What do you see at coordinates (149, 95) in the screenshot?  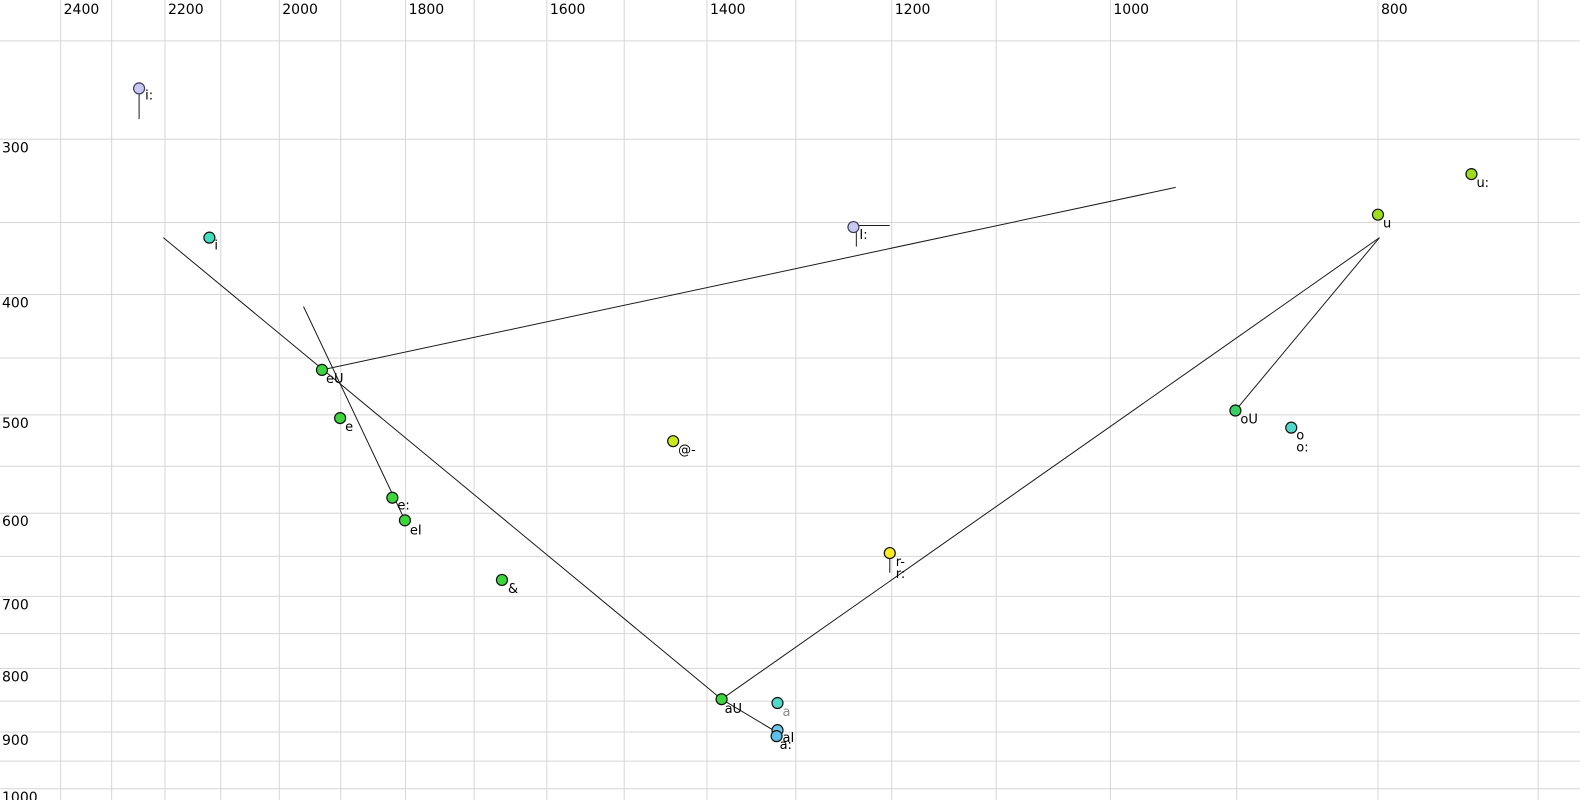 I see `point-label-i: i:` at bounding box center [149, 95].